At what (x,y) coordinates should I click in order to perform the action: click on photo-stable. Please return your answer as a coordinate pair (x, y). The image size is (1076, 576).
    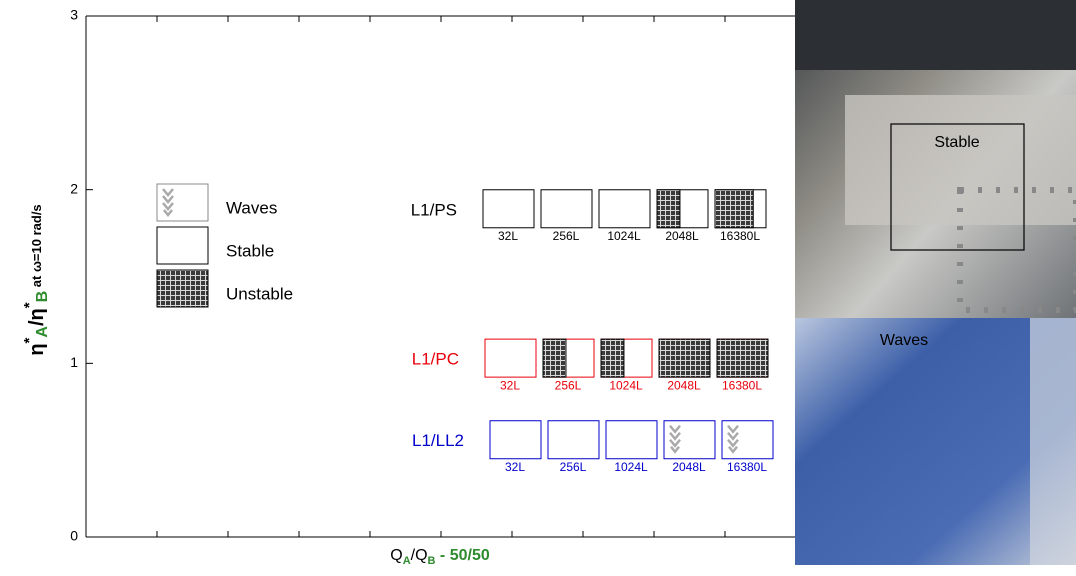
    Looking at the image, I should click on (935, 159).